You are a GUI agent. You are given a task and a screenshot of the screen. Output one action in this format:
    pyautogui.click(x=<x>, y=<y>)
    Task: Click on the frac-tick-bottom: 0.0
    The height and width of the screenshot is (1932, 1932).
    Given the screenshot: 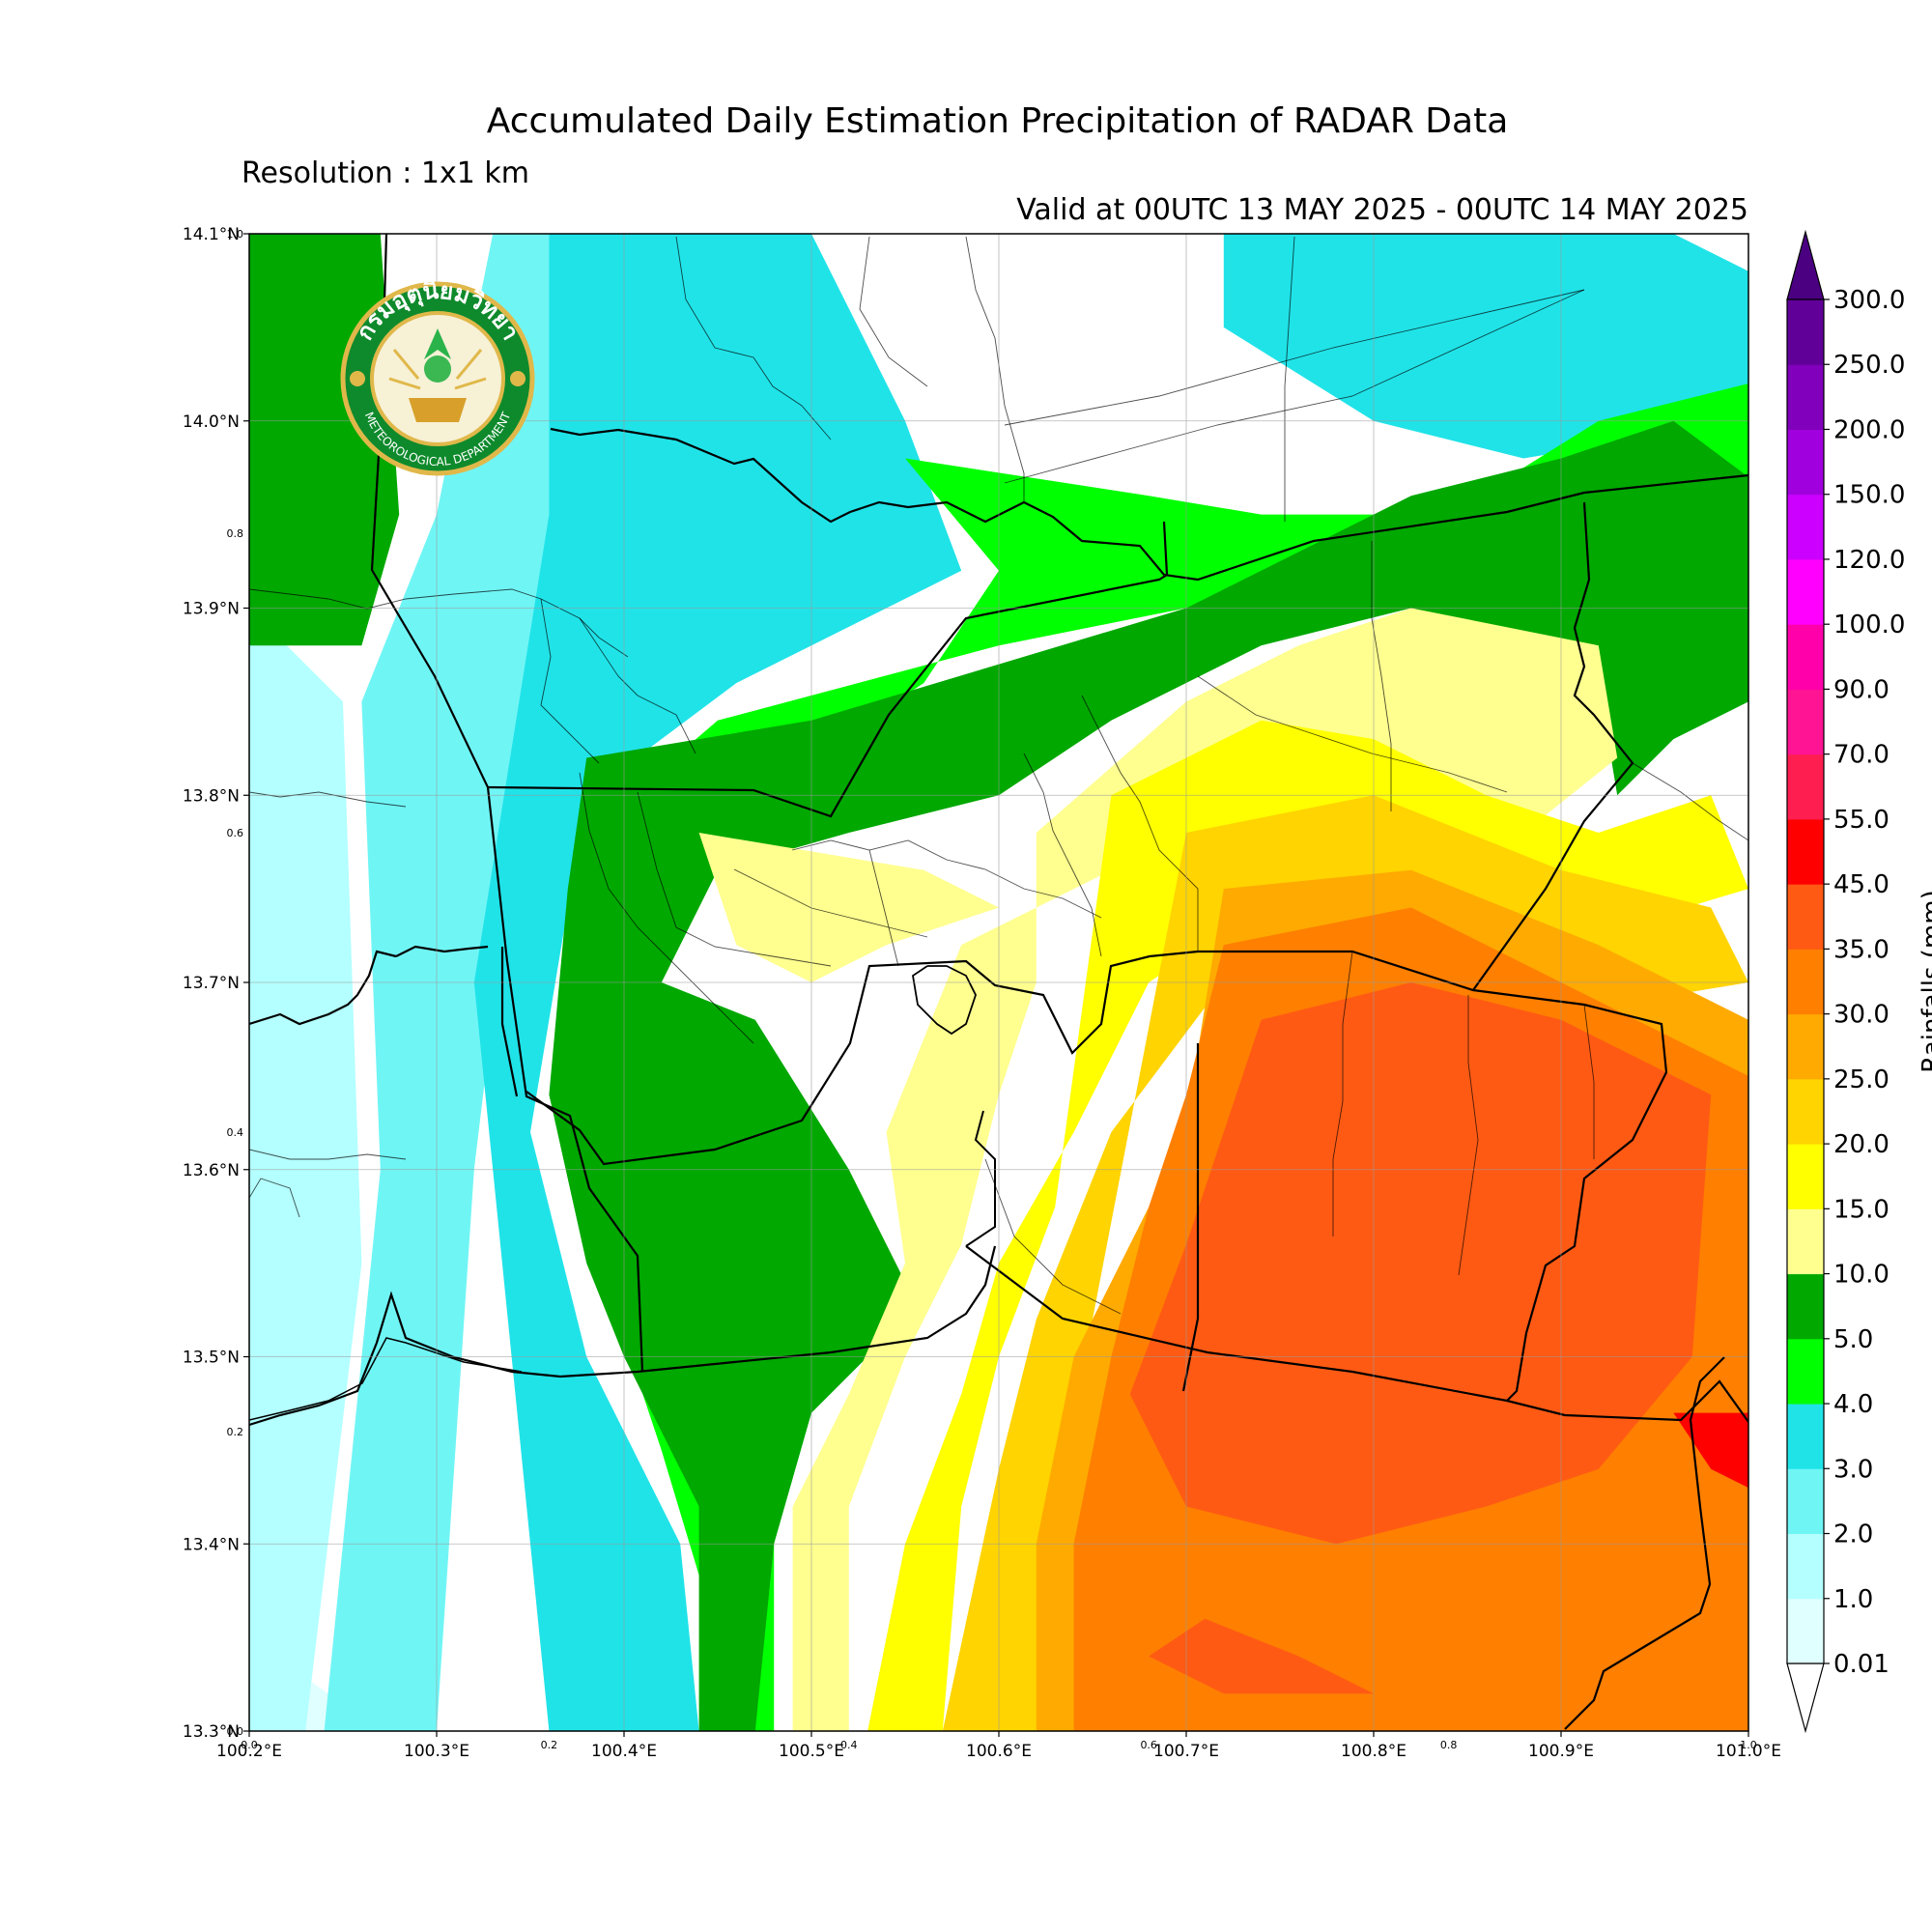 What is the action you would take?
    pyautogui.click(x=249, y=1745)
    